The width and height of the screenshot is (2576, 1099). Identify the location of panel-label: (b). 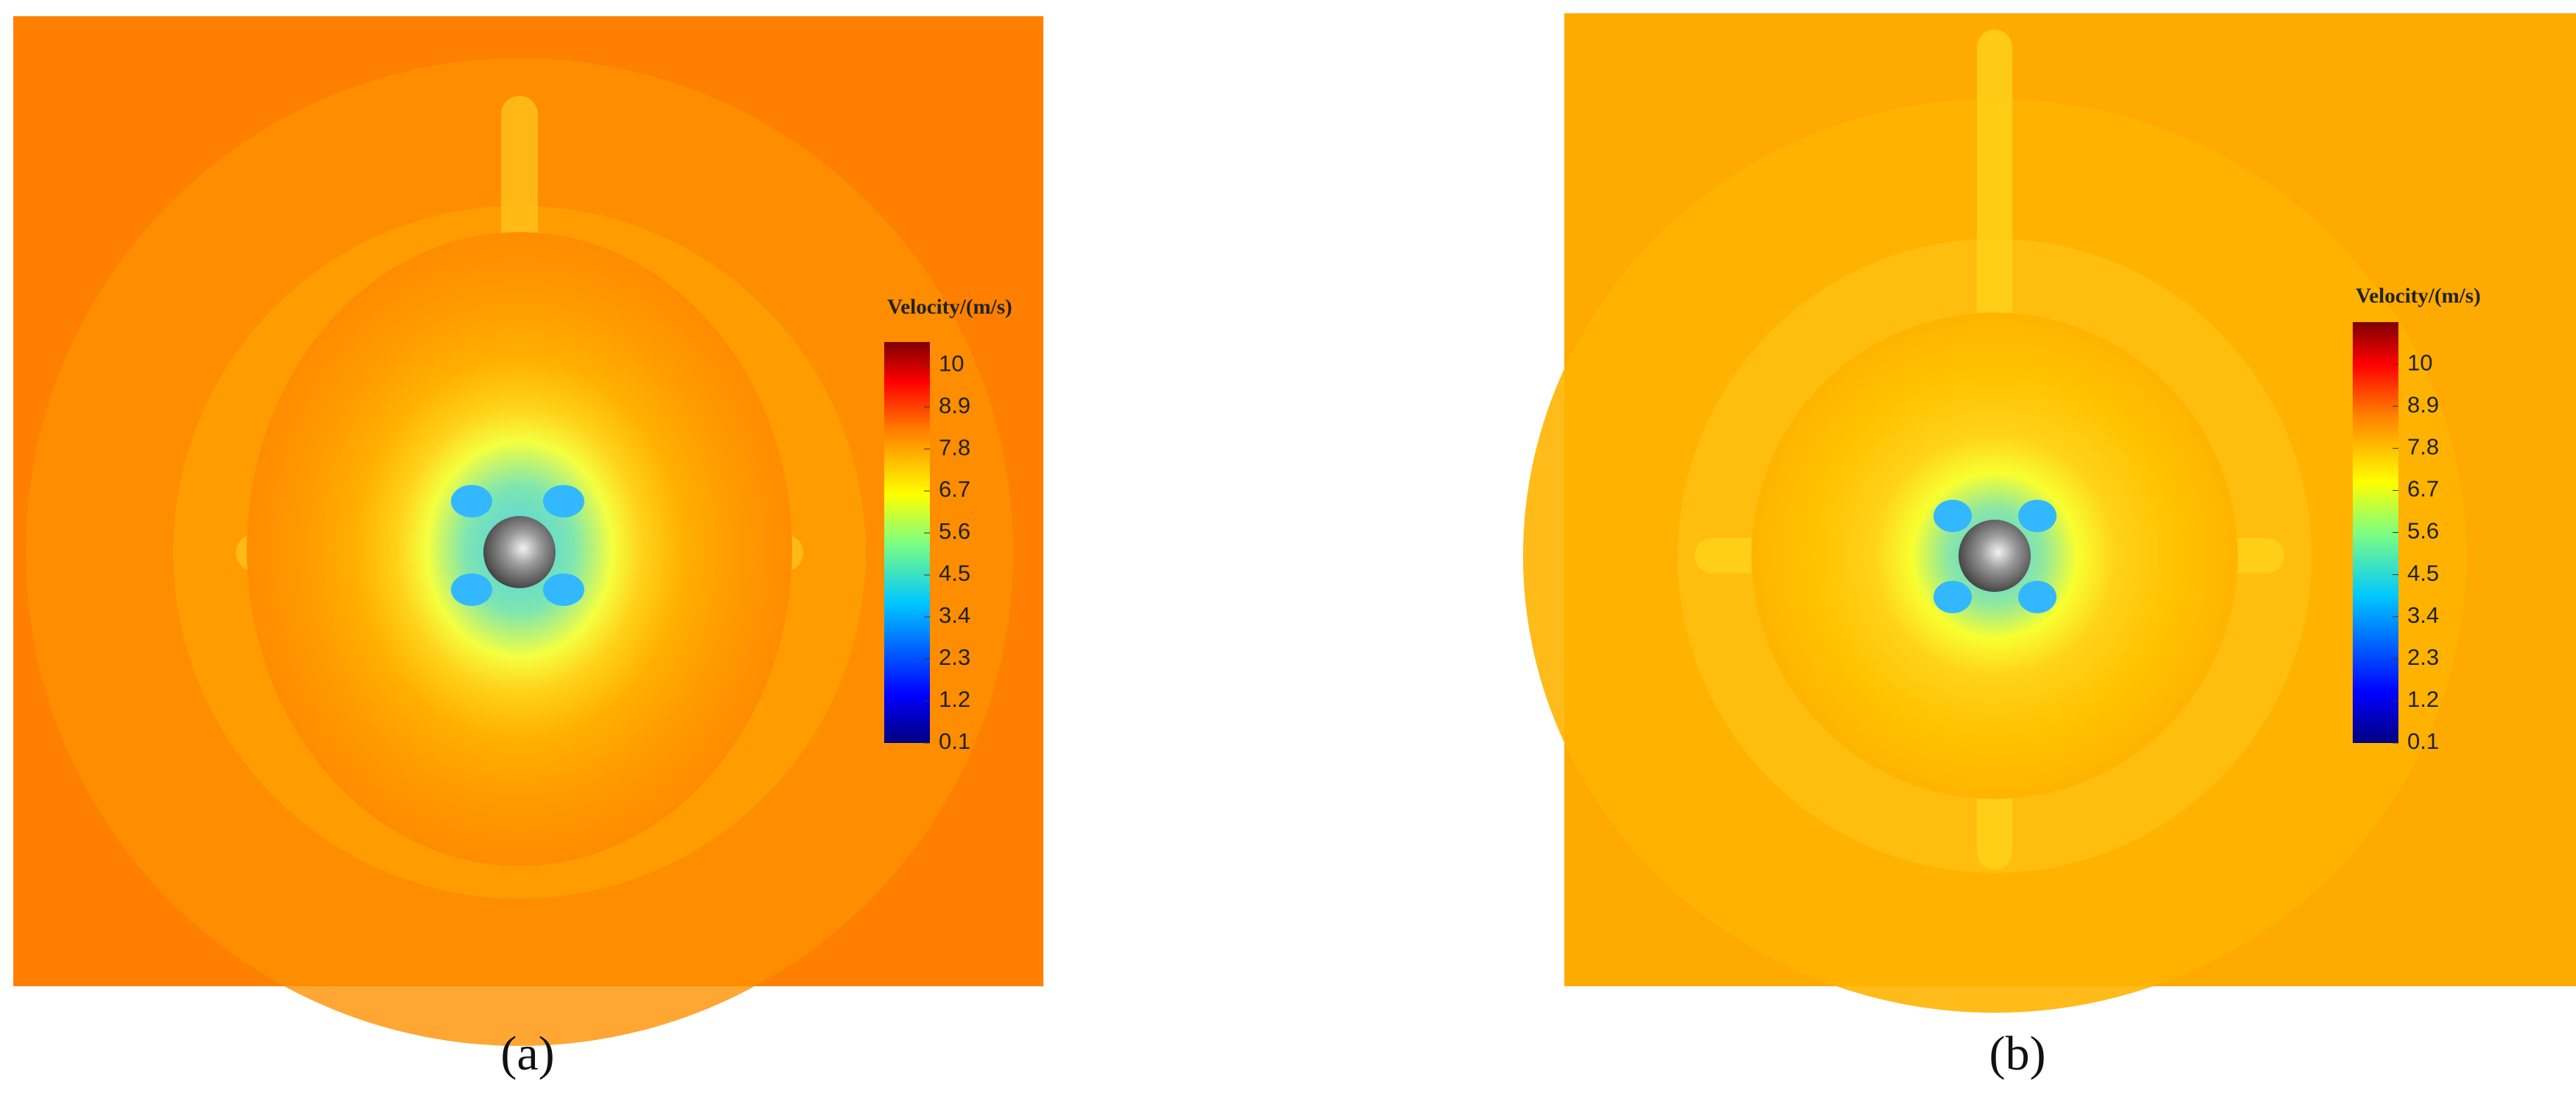
(2017, 1054).